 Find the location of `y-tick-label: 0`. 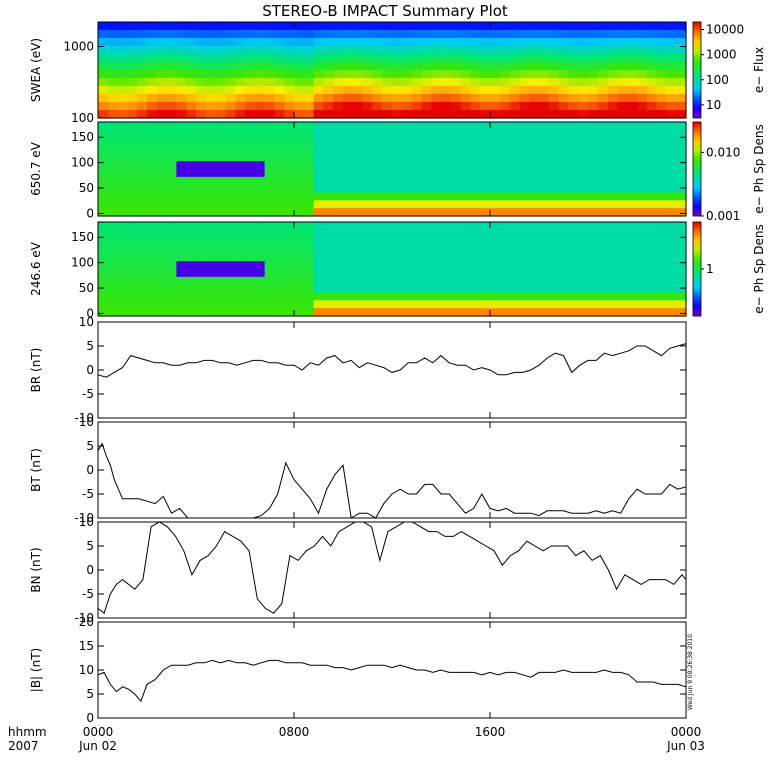

y-tick-label: 0 is located at coordinates (90, 470).